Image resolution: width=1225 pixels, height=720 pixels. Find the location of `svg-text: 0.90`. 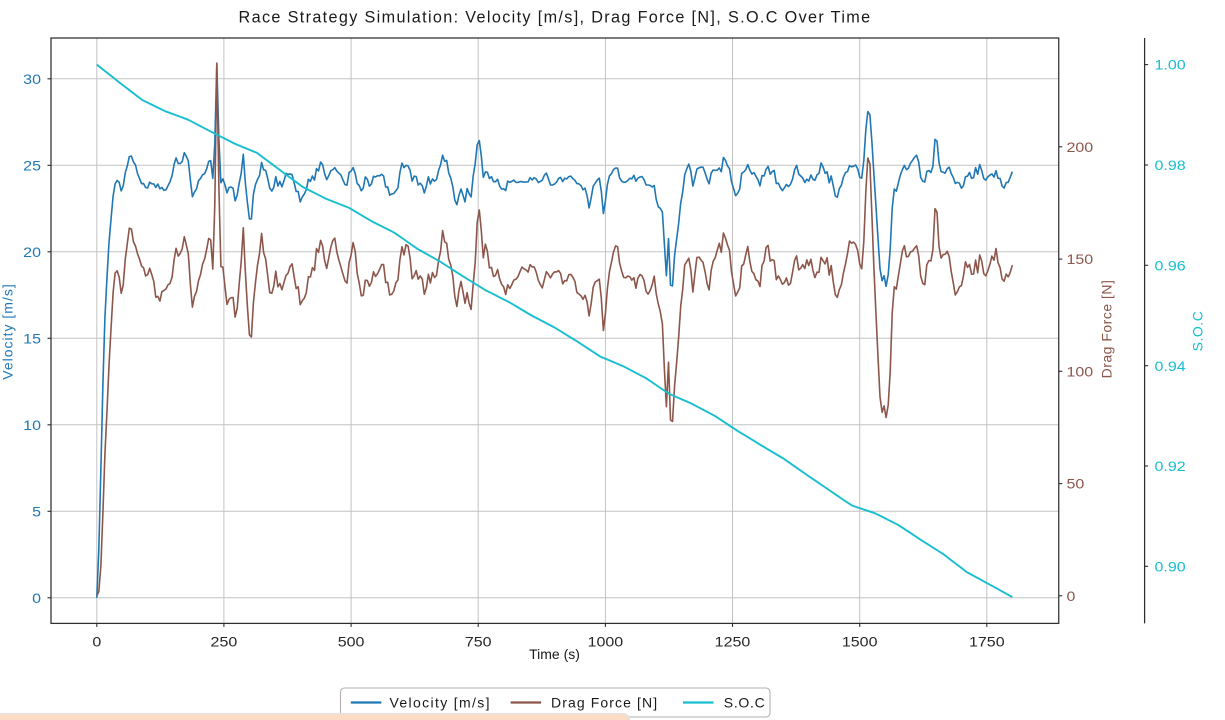

svg-text: 0.90 is located at coordinates (1170, 566).